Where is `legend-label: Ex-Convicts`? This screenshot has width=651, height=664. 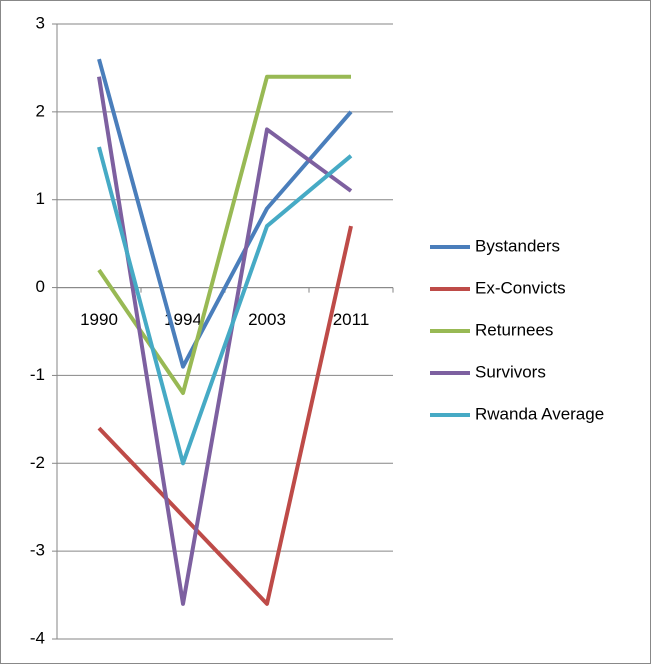 legend-label: Ex-Convicts is located at coordinates (520, 287).